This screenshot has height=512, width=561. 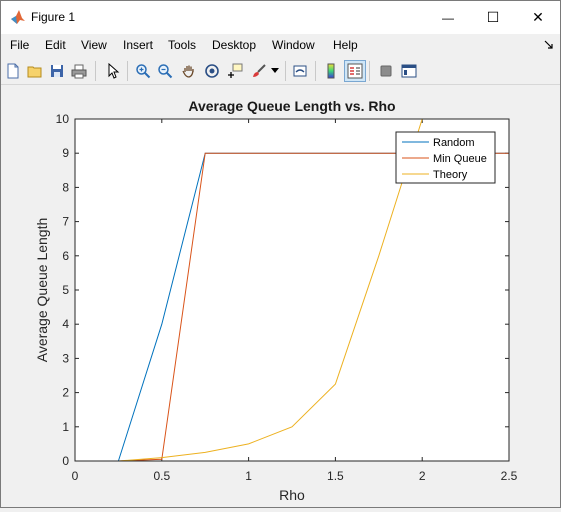 I want to click on zoom-in-icon, so click(x=143, y=71).